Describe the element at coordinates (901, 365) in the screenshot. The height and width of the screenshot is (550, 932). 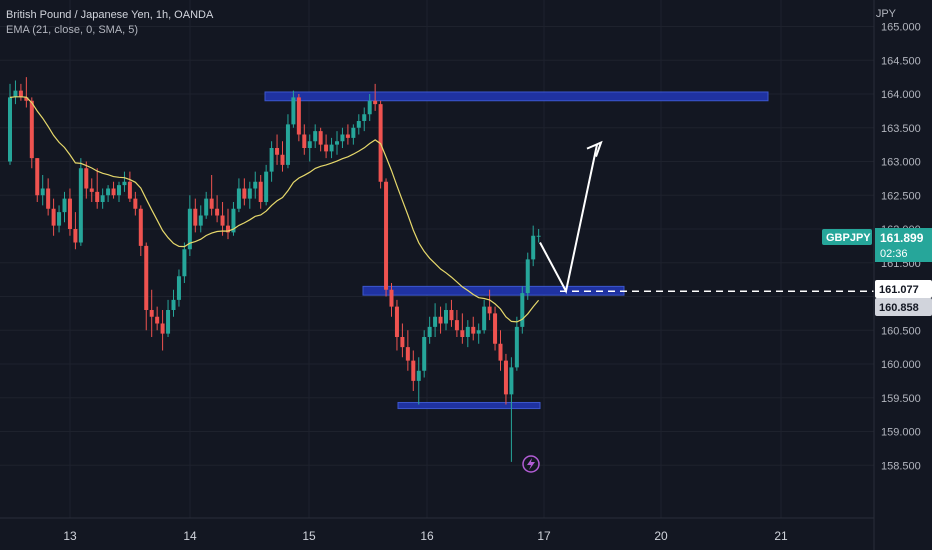
I see `y-tick-label: 160.000` at that location.